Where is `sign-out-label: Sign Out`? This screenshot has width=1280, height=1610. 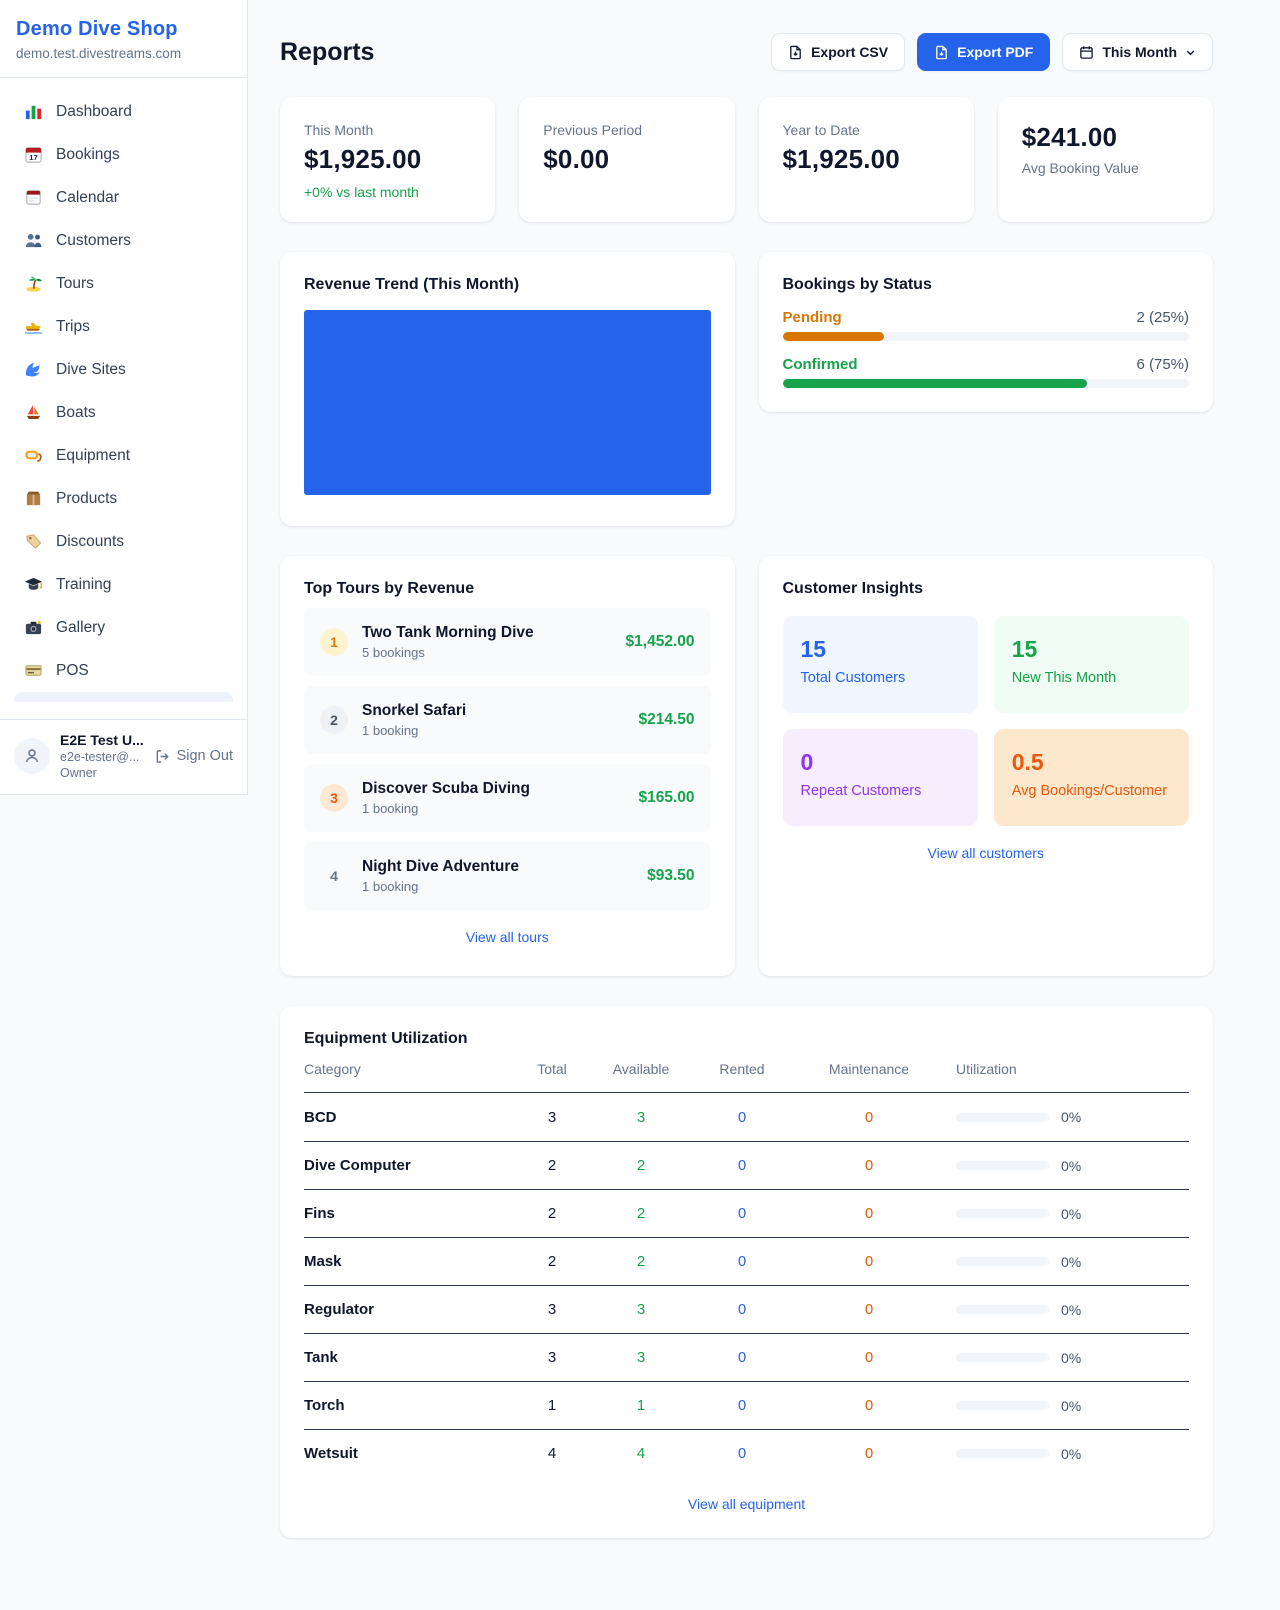 sign-out-label: Sign Out is located at coordinates (204, 756).